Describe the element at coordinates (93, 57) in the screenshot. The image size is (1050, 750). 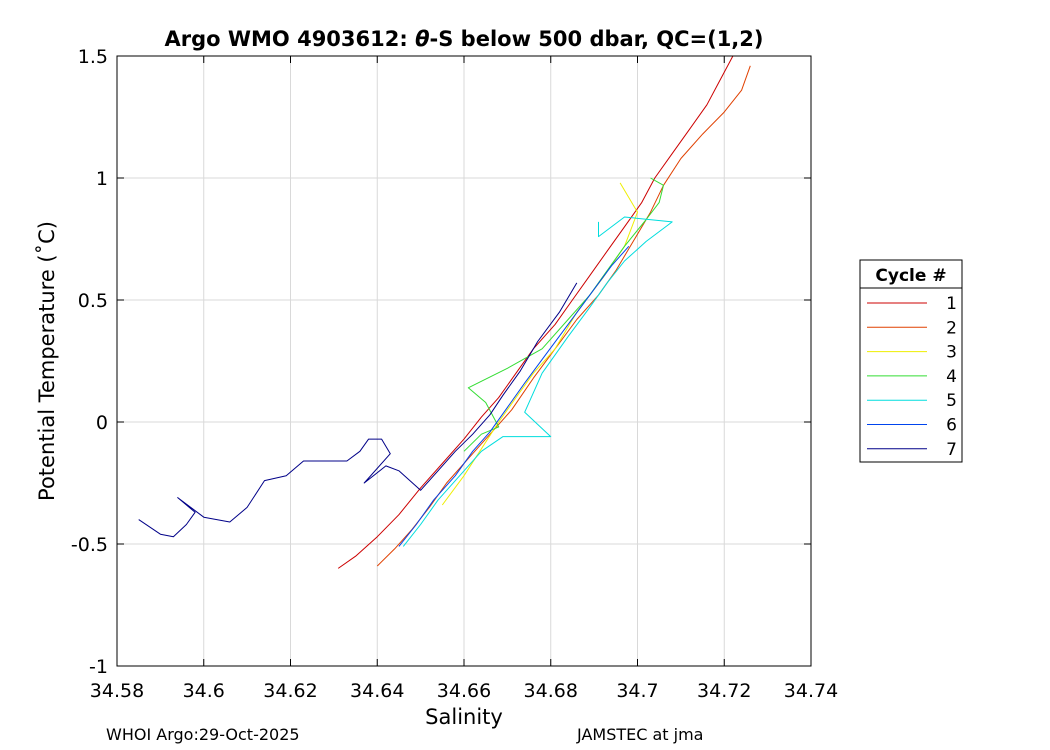
I see `y-tick-label: 1.5` at that location.